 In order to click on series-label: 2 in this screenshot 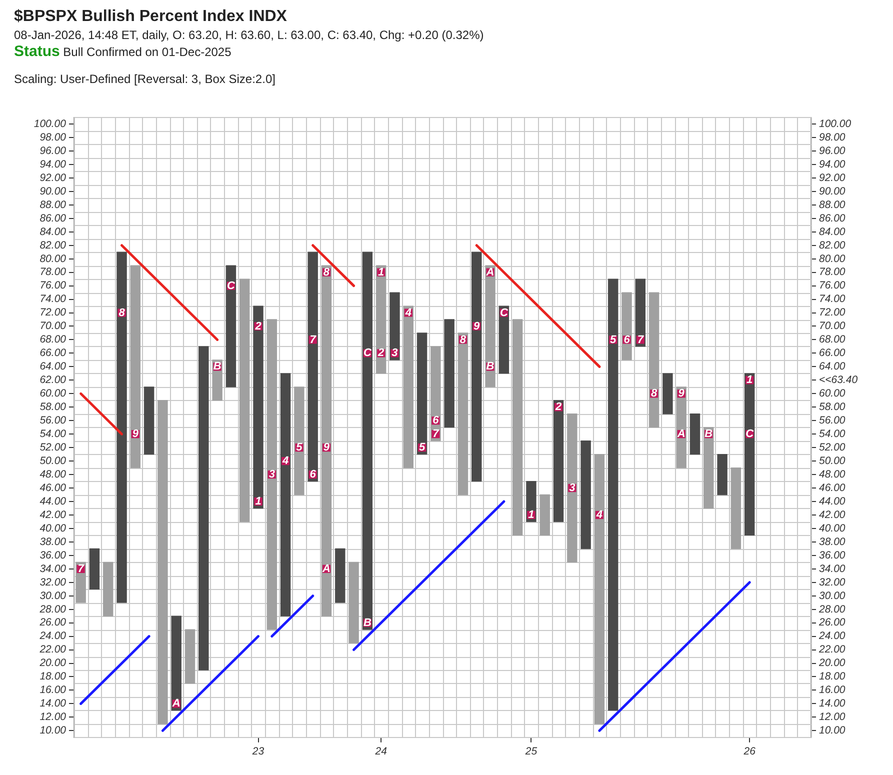, I will do `click(258, 326)`.